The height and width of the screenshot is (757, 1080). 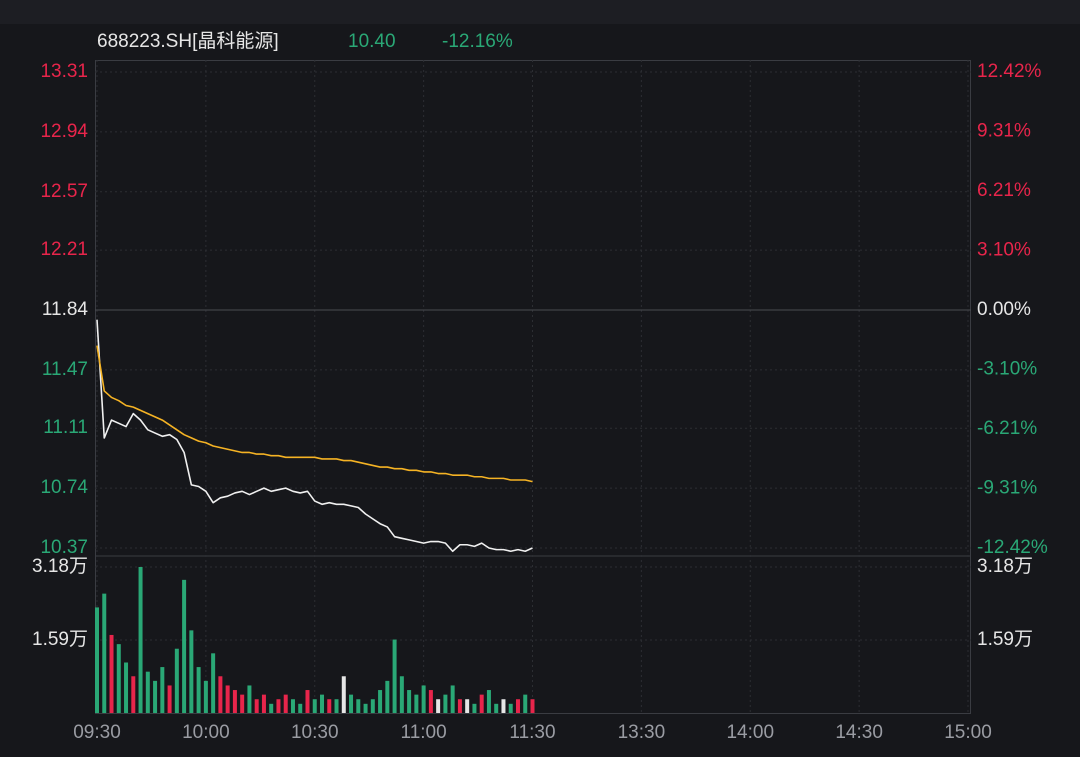 What do you see at coordinates (314, 414) in the screenshot?
I see `average-line` at bounding box center [314, 414].